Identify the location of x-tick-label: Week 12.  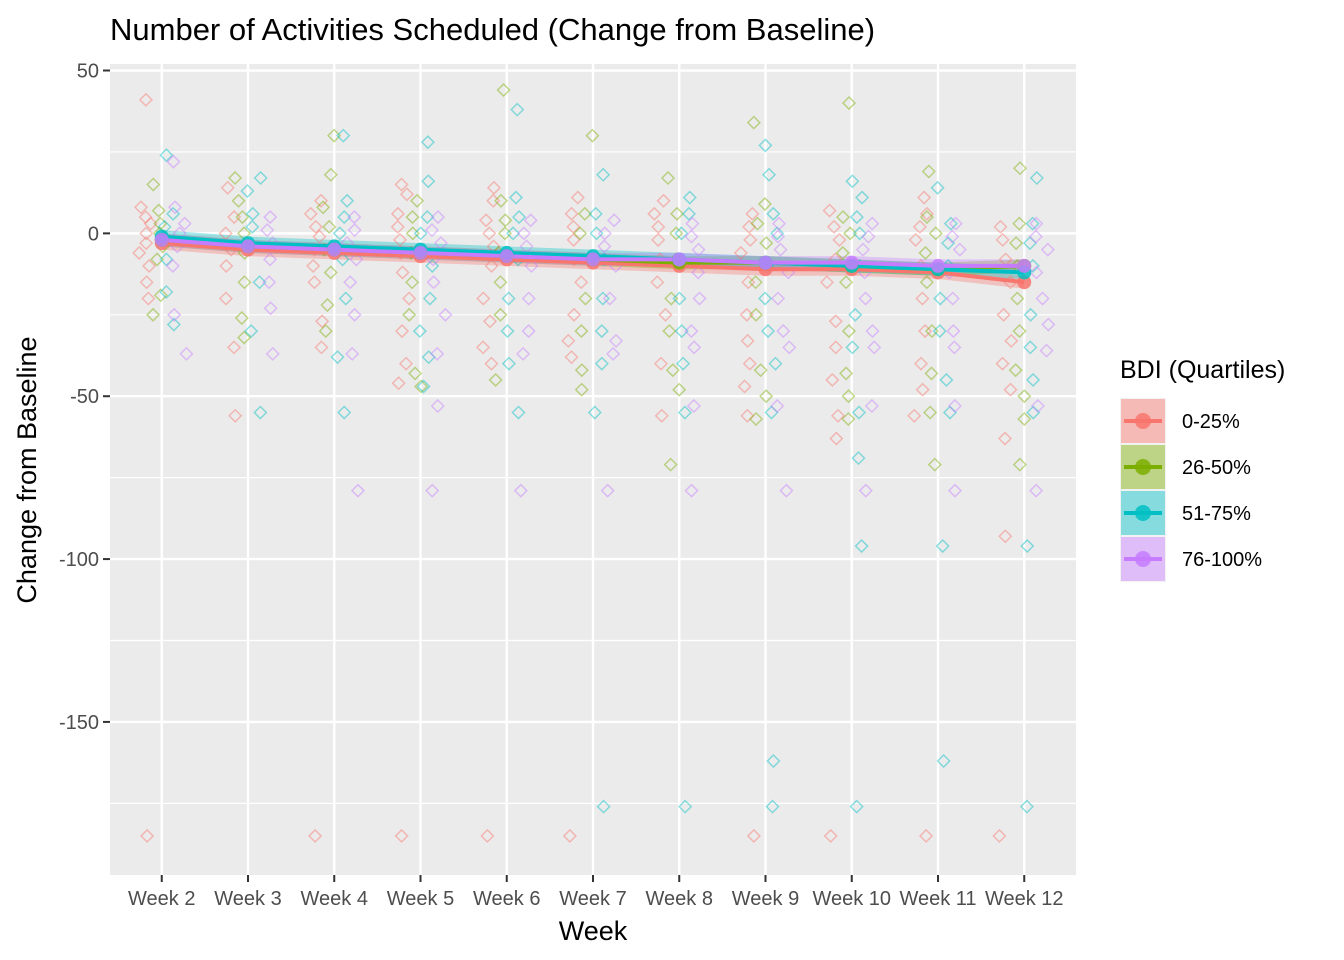
(1024, 899).